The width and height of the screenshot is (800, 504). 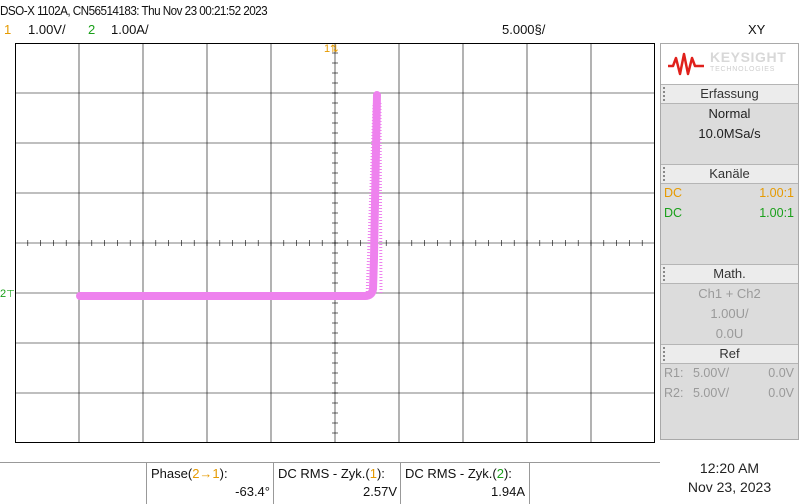 What do you see at coordinates (7, 294) in the screenshot?
I see `ch2-ground-marker: 2⊤` at bounding box center [7, 294].